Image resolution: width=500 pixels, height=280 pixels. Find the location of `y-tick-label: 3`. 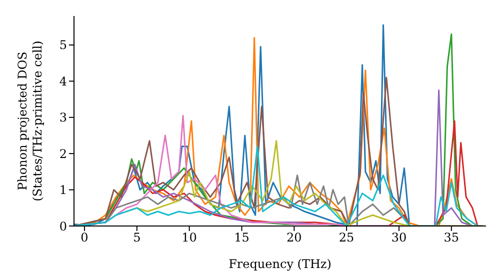

y-tick-label: 3 is located at coordinates (63, 117).